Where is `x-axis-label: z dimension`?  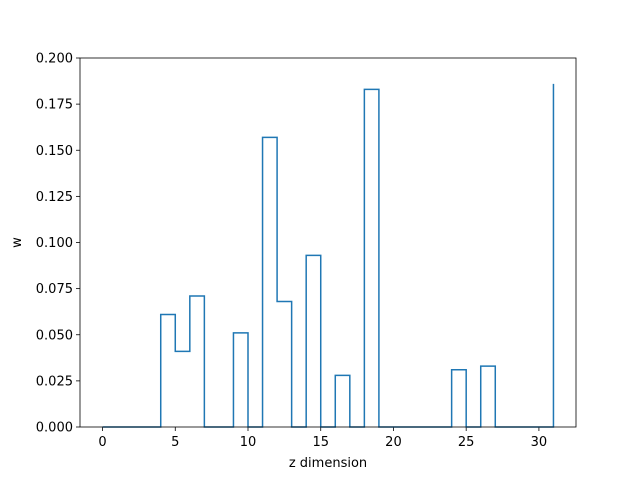 x-axis-label: z dimension is located at coordinates (328, 463).